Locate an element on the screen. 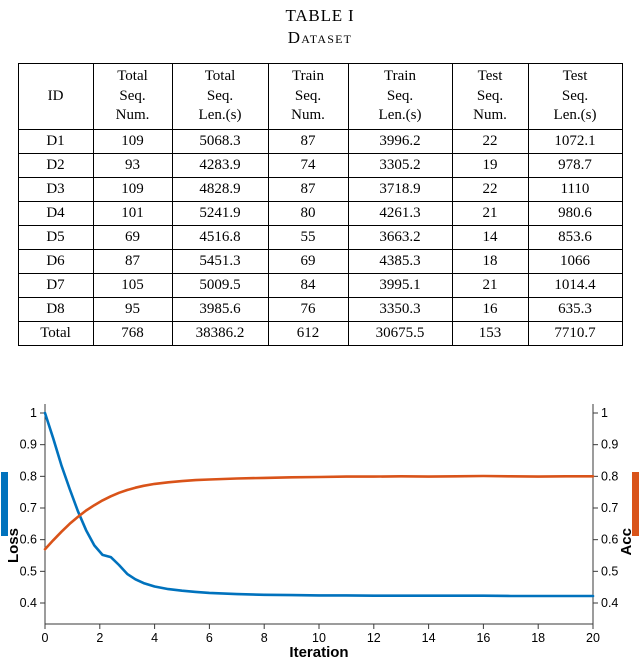 This screenshot has width=640, height=670. x-tick-label: 6 is located at coordinates (209, 638).